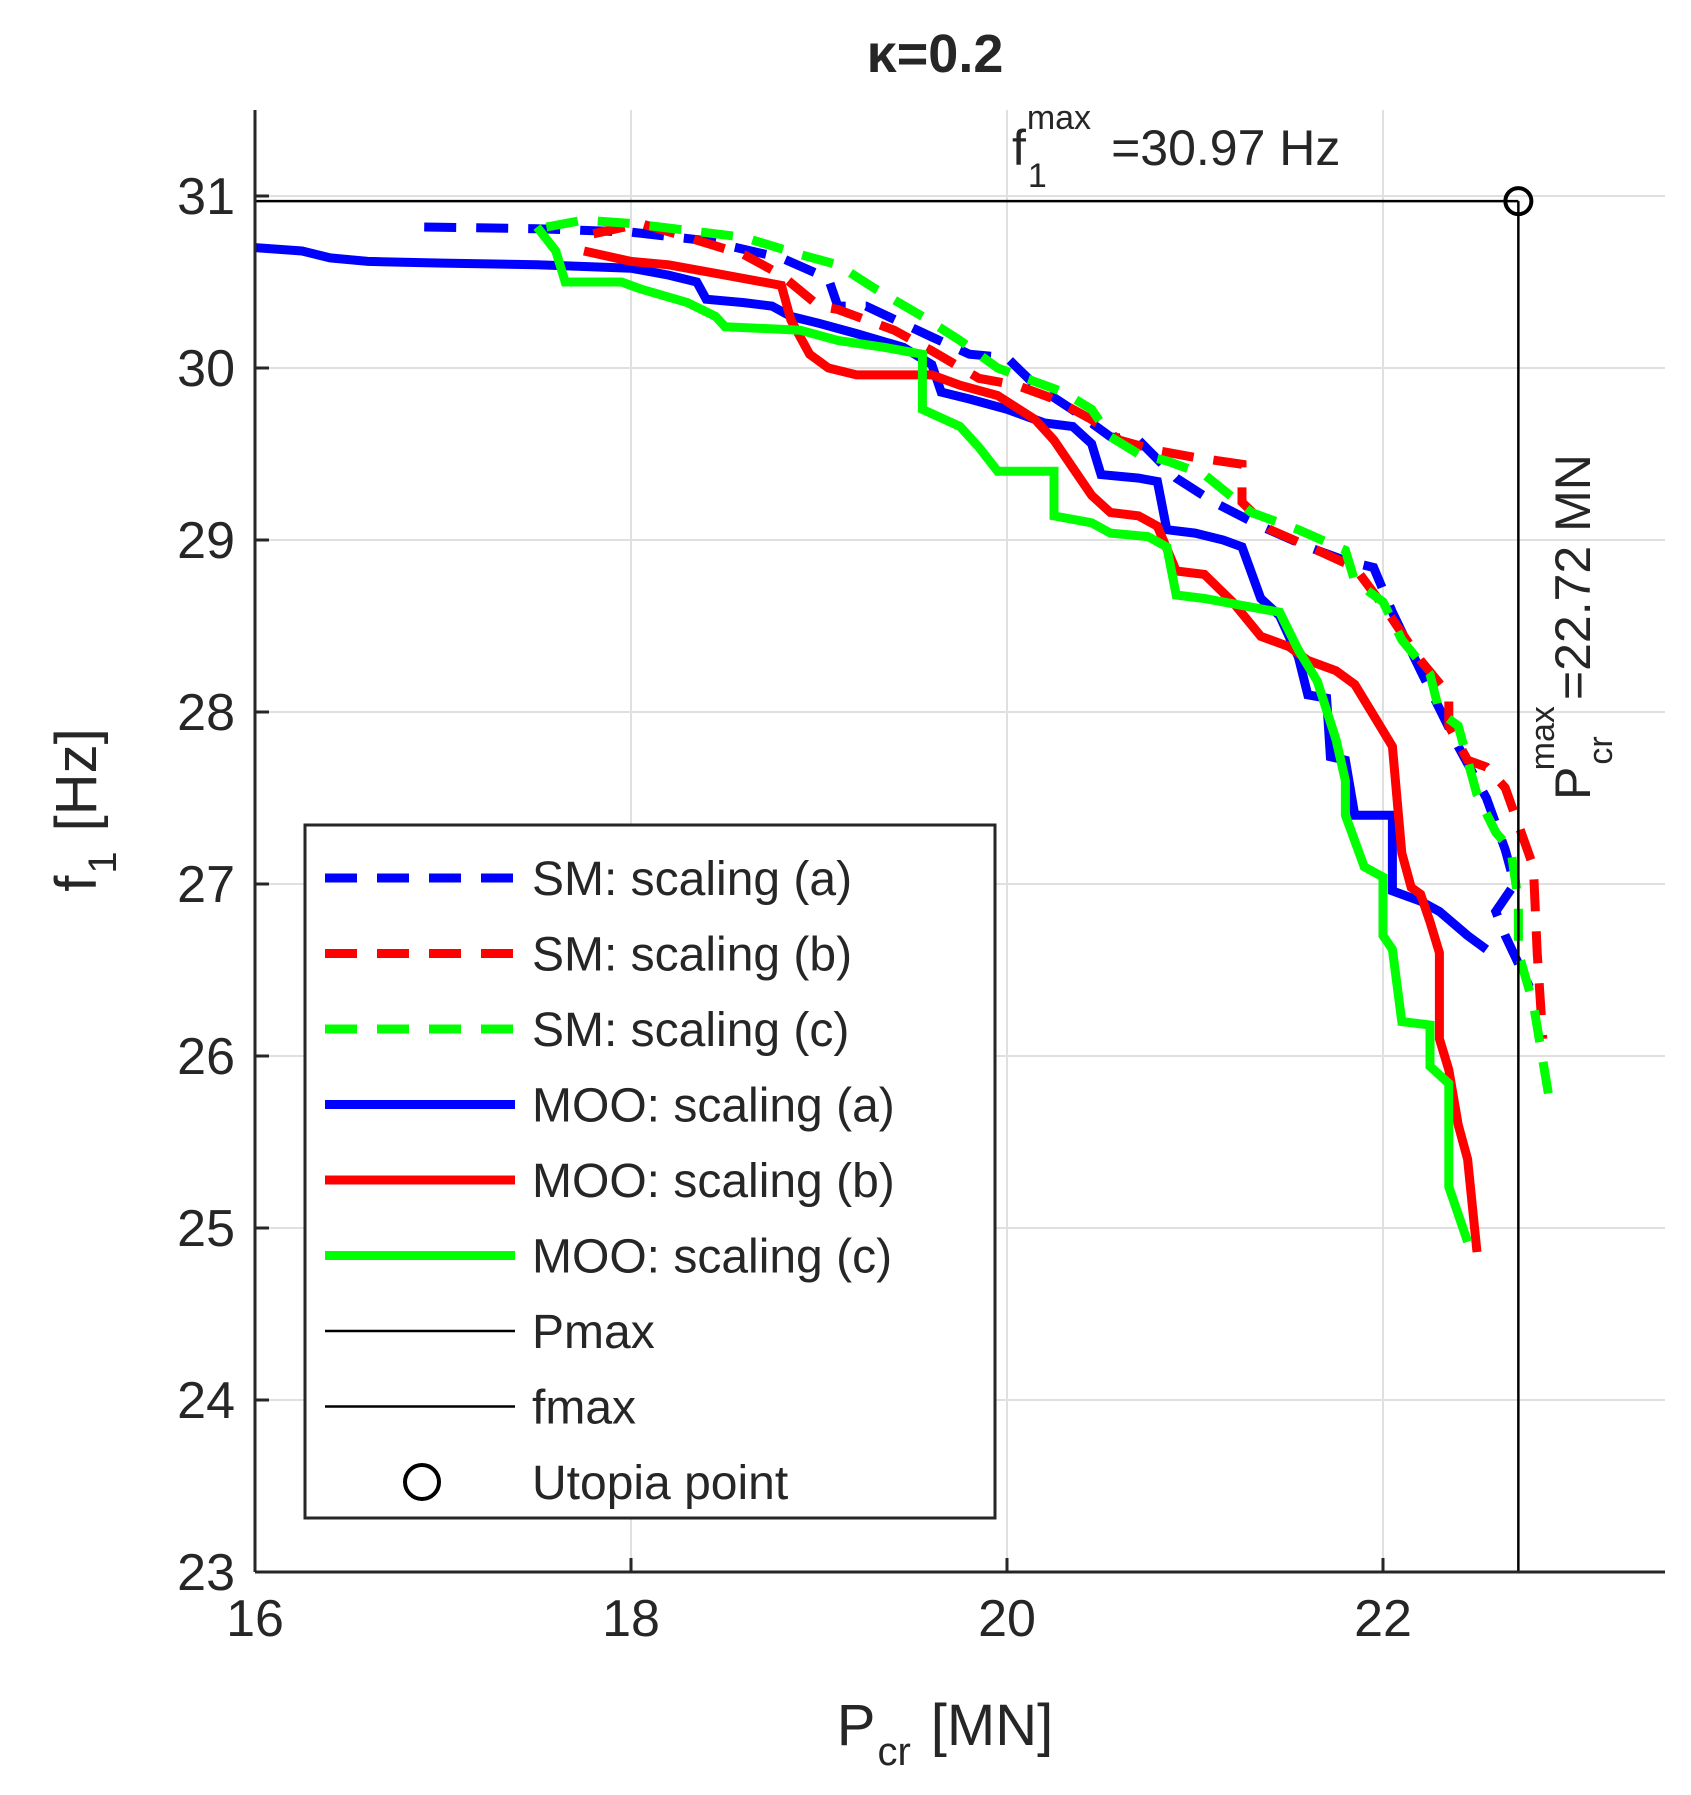  What do you see at coordinates (712, 1257) in the screenshot?
I see `legend-label-6: MOO: scaling (c)` at bounding box center [712, 1257].